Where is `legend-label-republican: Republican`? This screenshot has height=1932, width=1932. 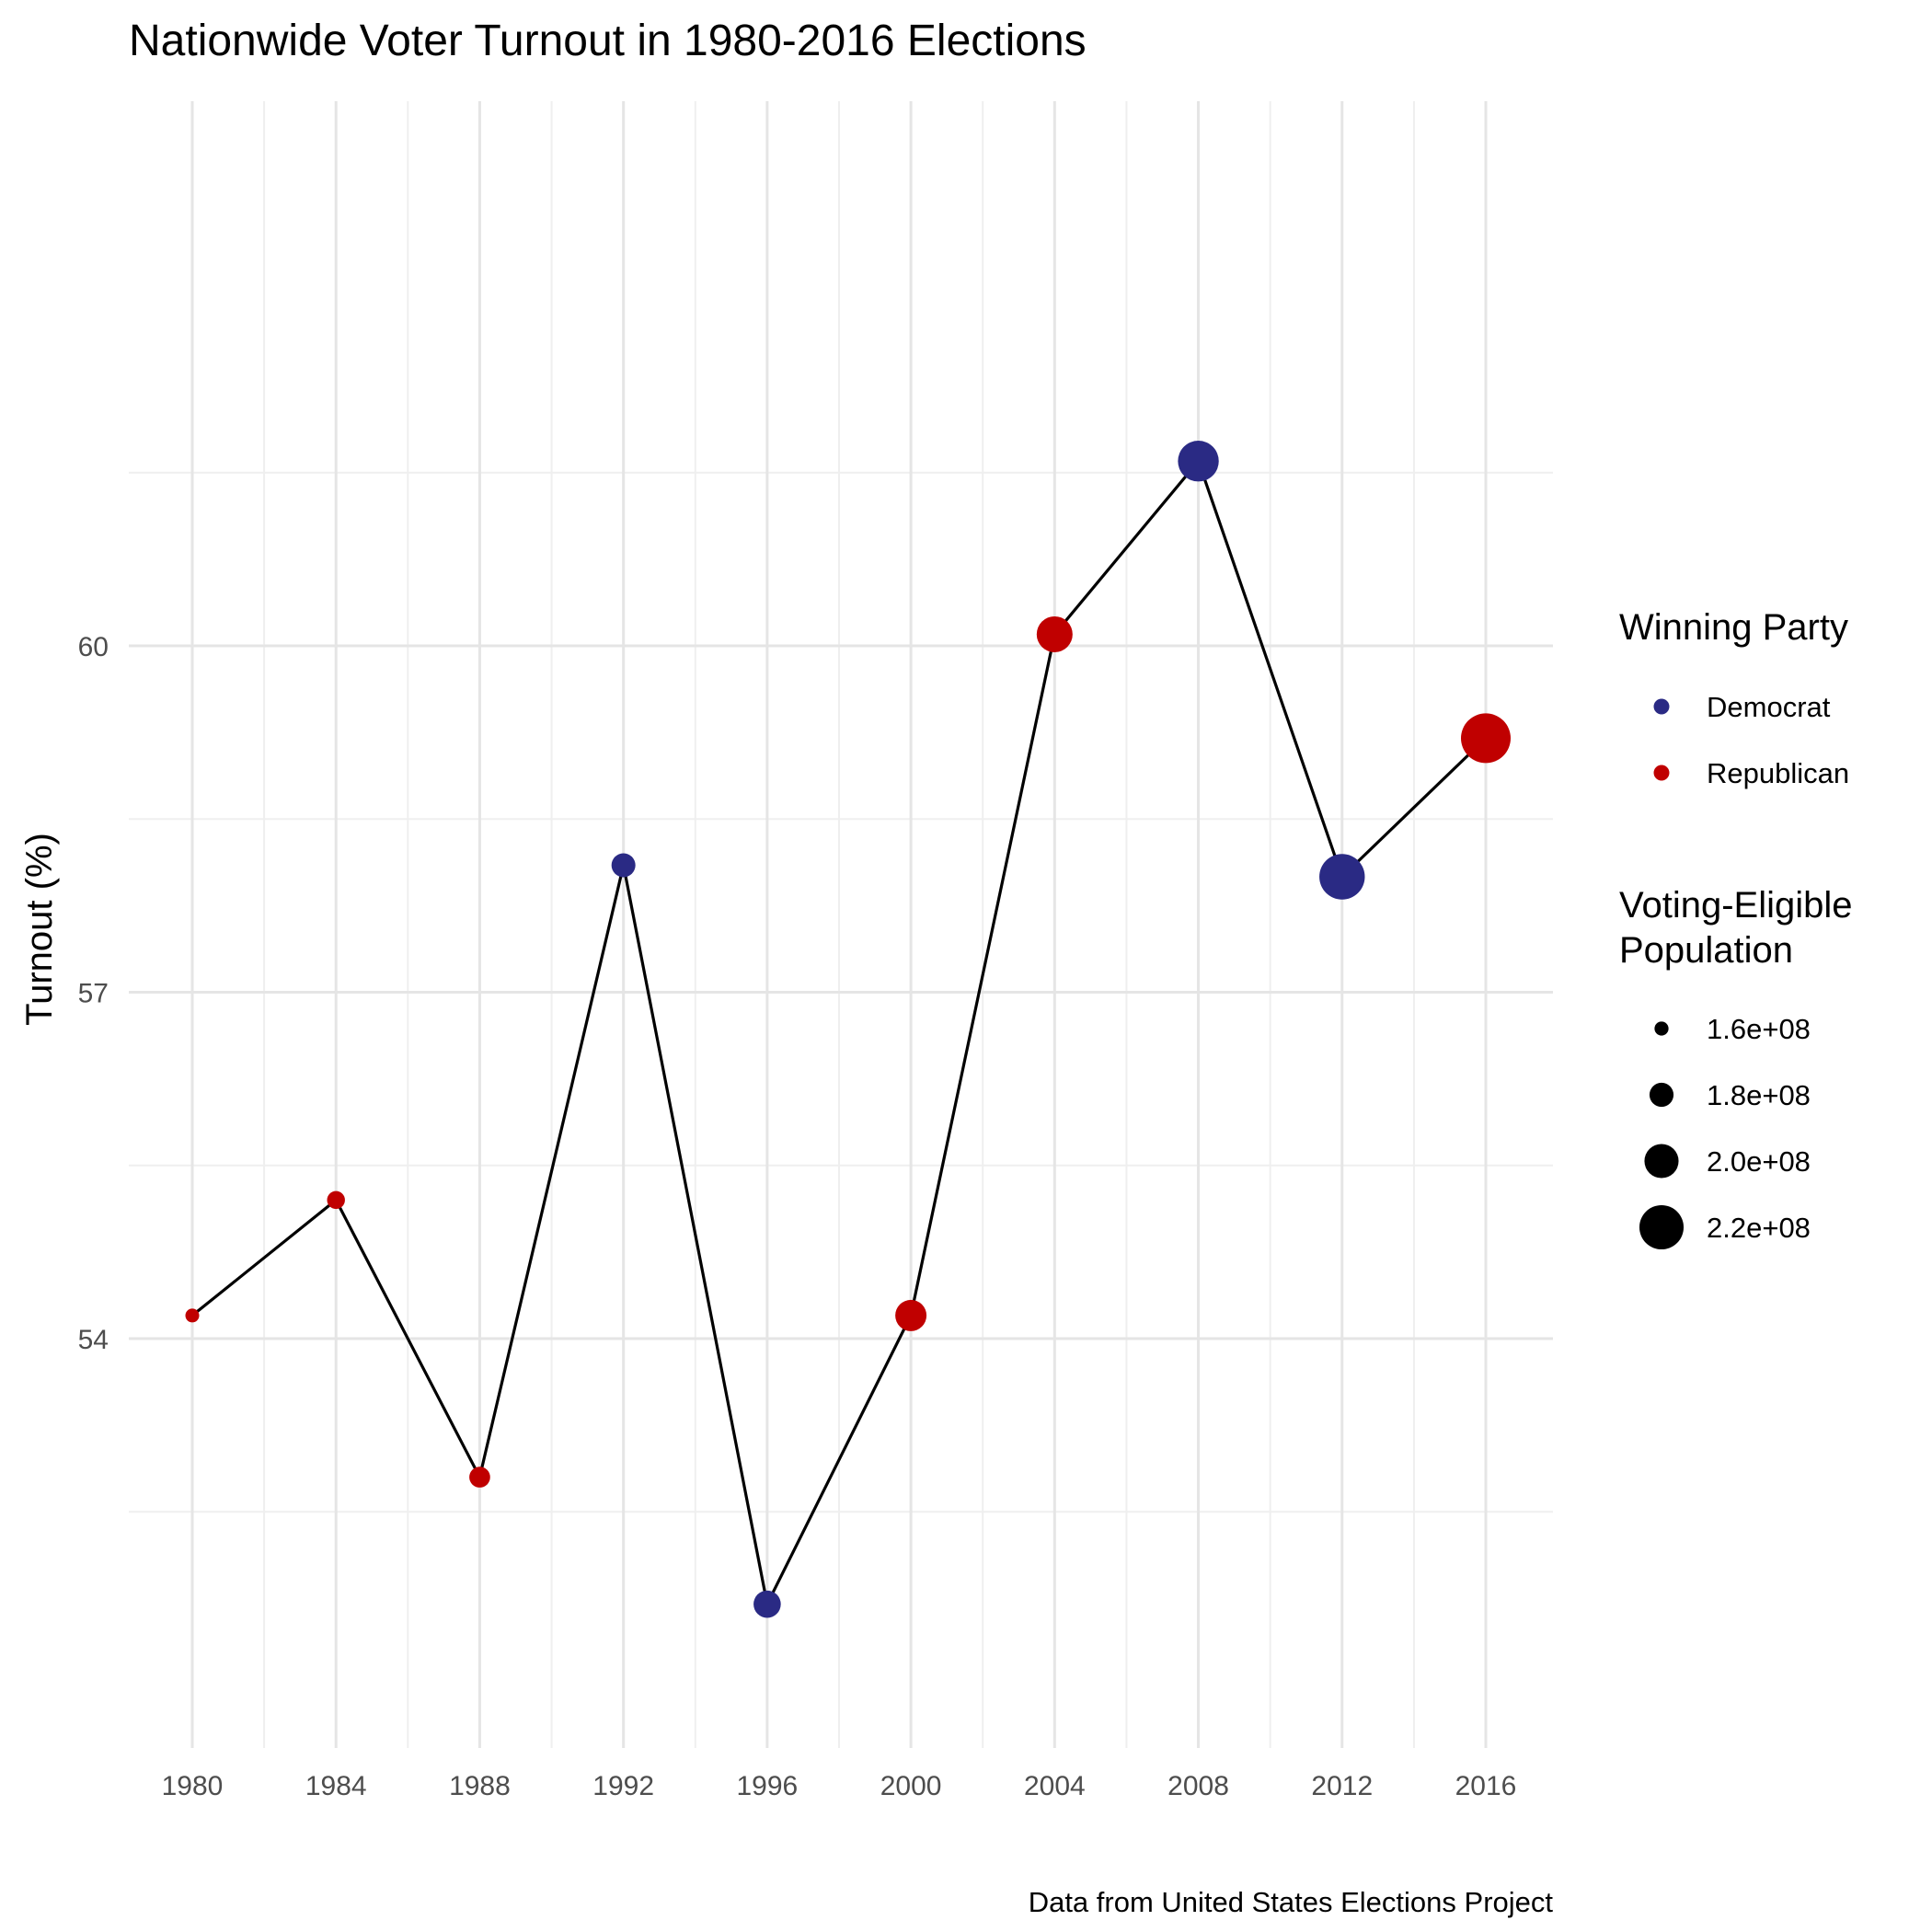 legend-label-republican: Republican is located at coordinates (1778, 773).